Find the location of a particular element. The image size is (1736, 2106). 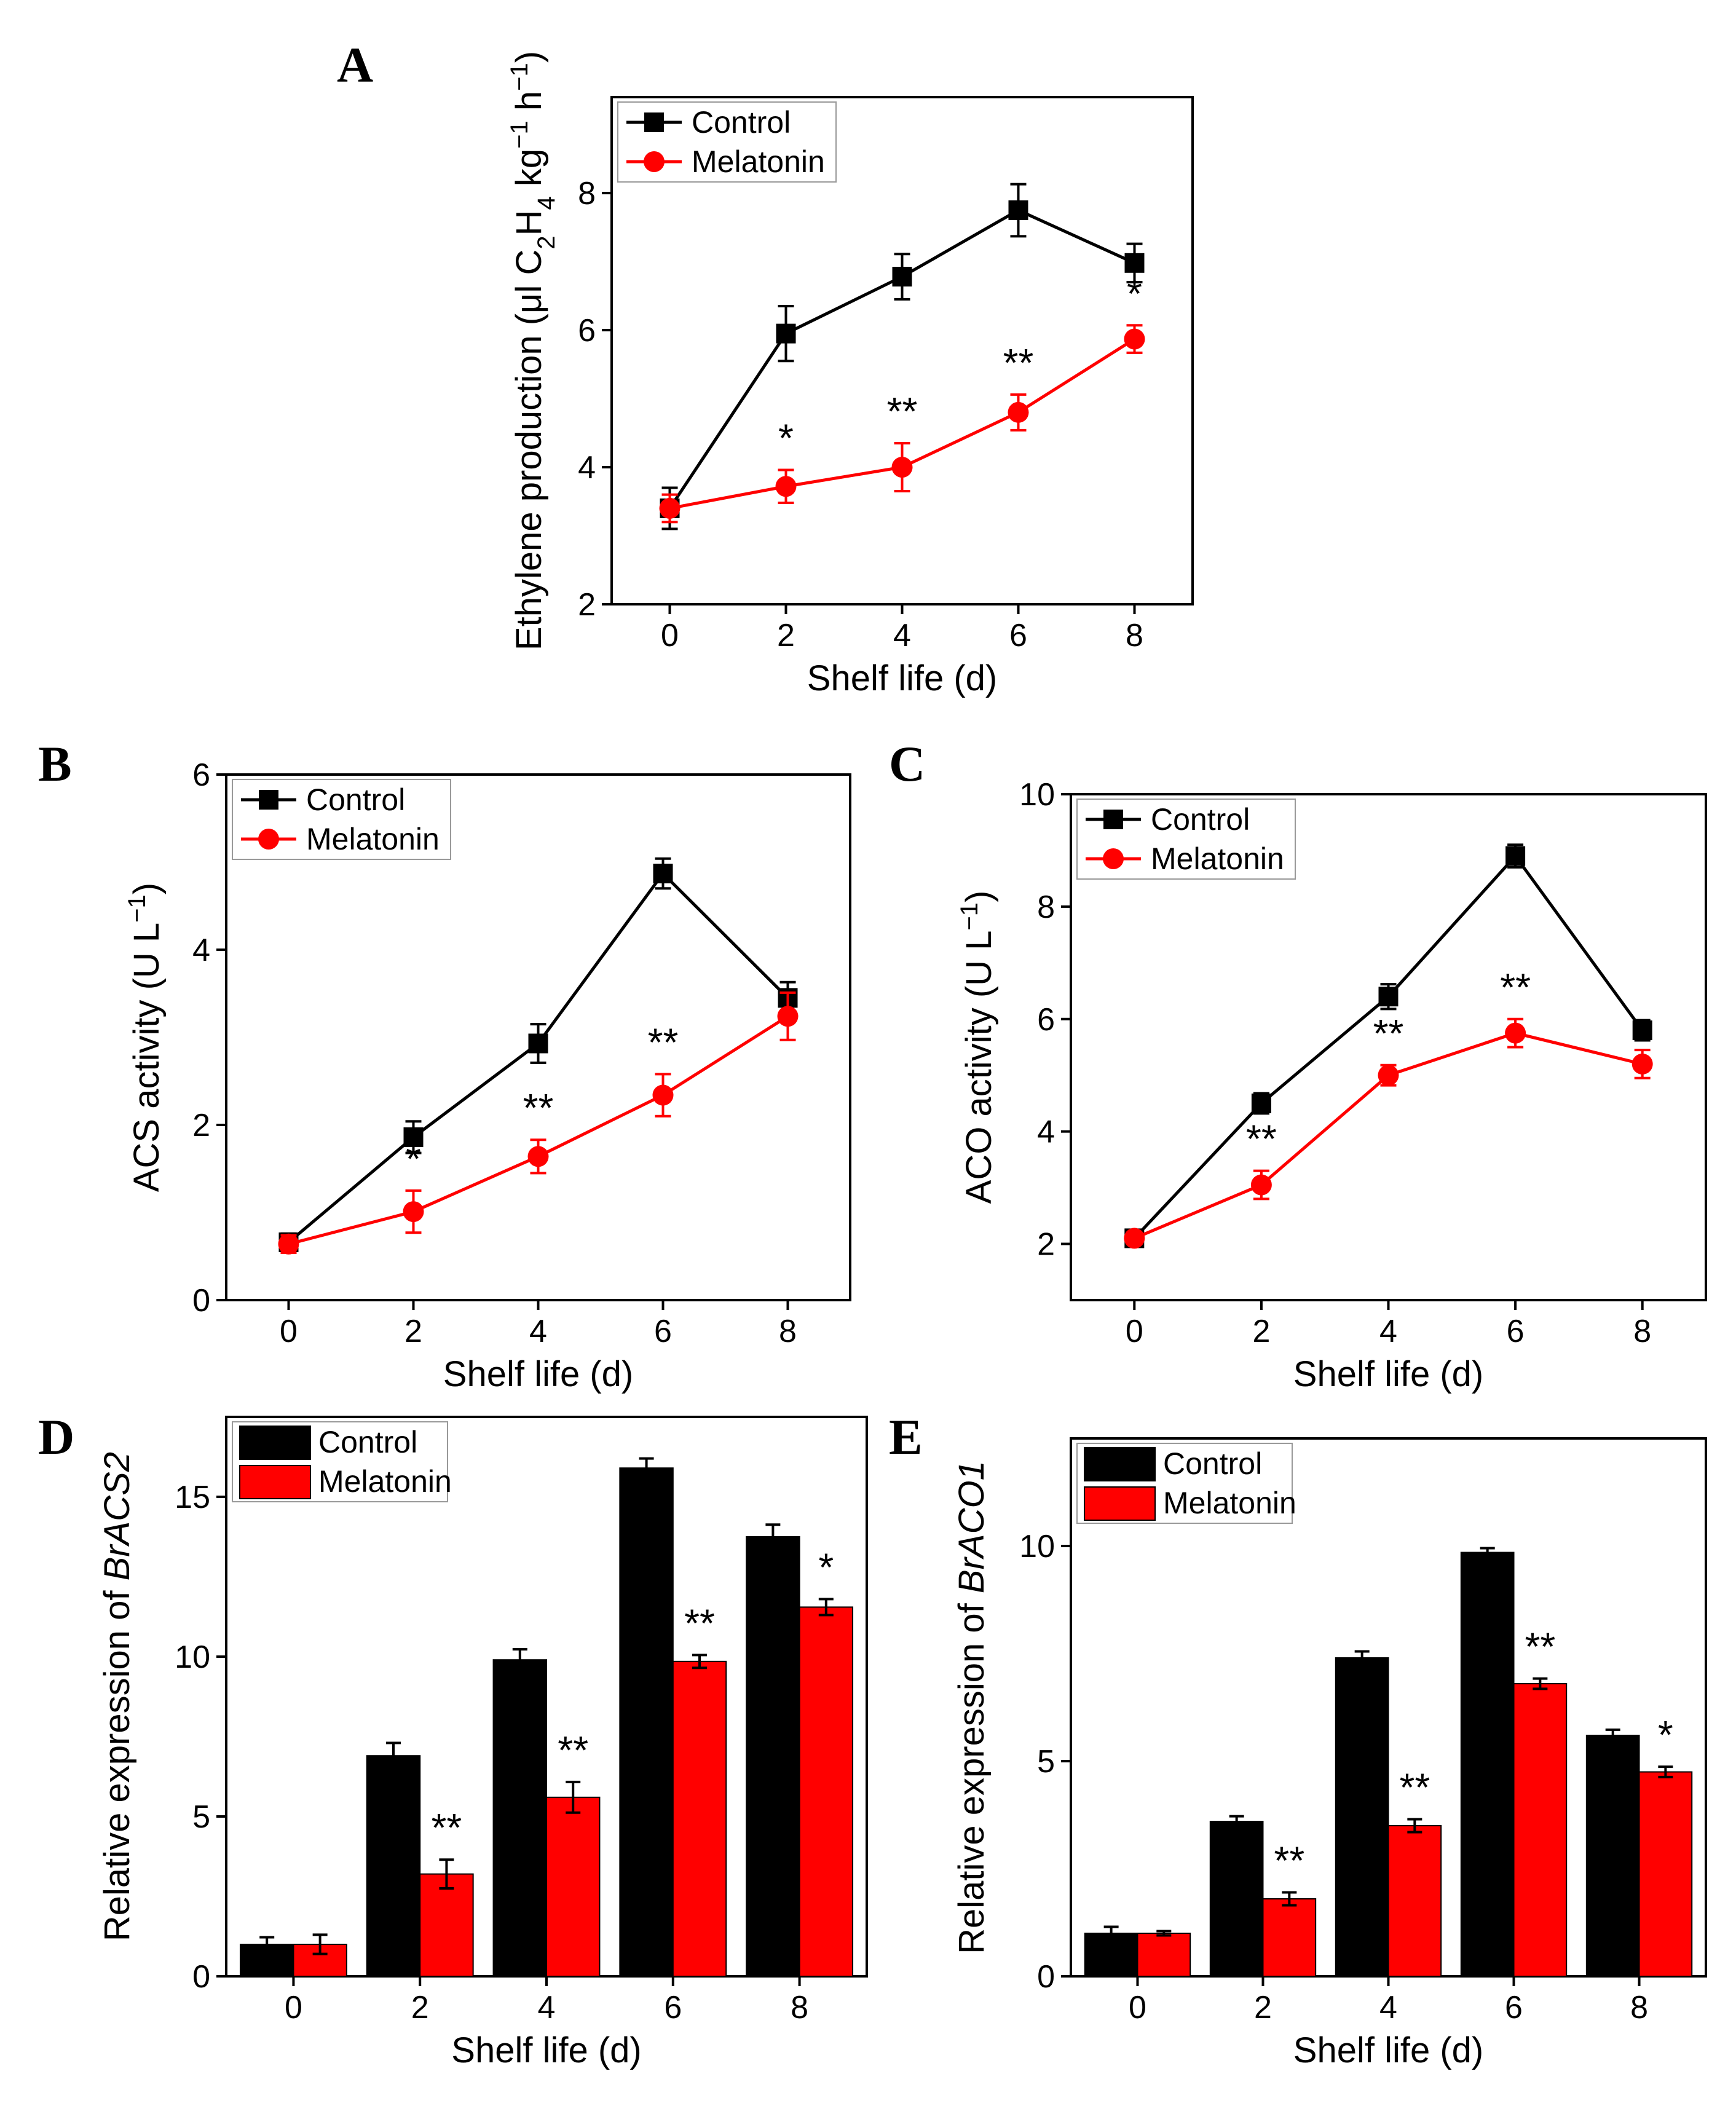

y-axis-label-part: ACO activity (U L is located at coordinates (979, 1067).